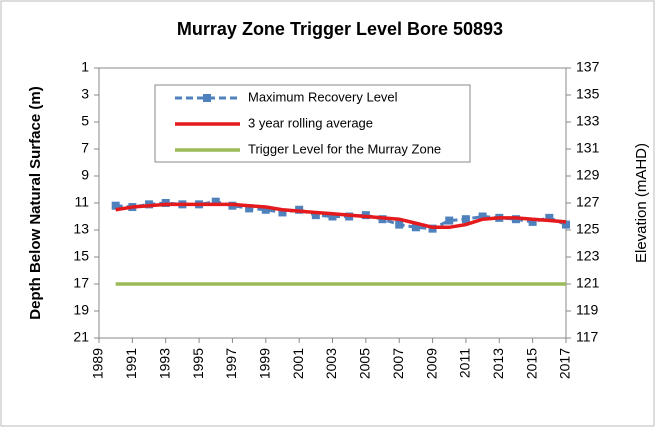 This screenshot has width=655, height=432. What do you see at coordinates (81, 310) in the screenshot?
I see `y-tick-label: 19` at bounding box center [81, 310].